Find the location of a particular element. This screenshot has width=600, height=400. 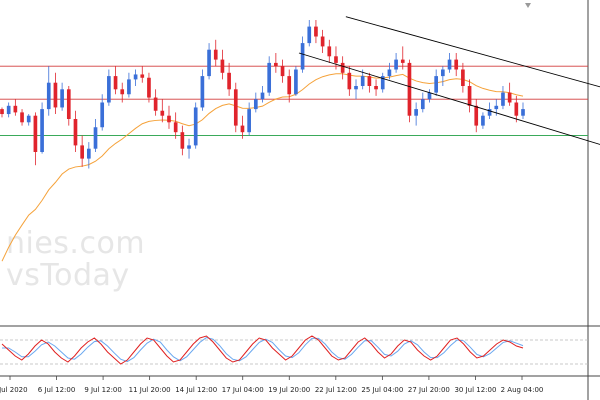

channel-upper-line is located at coordinates (472, 52).